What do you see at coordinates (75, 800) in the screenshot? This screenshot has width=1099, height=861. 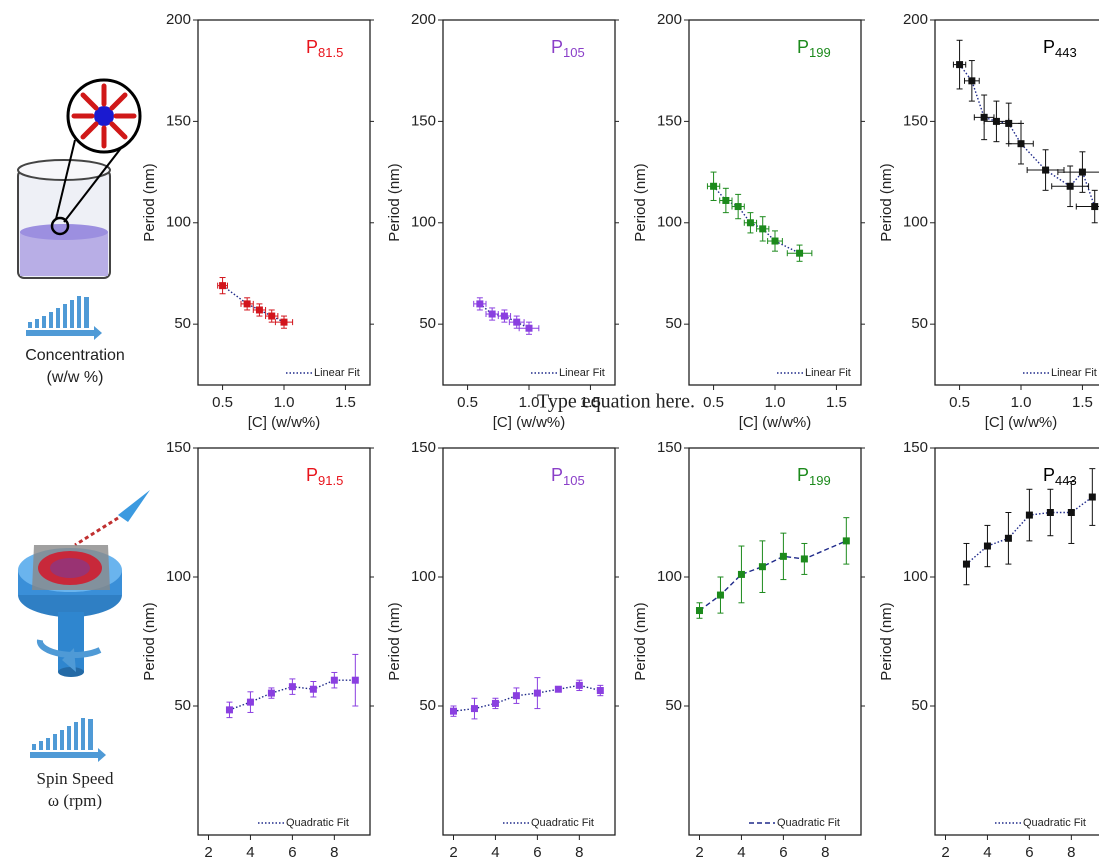 I see `left-label: ω (rpm)` at bounding box center [75, 800].